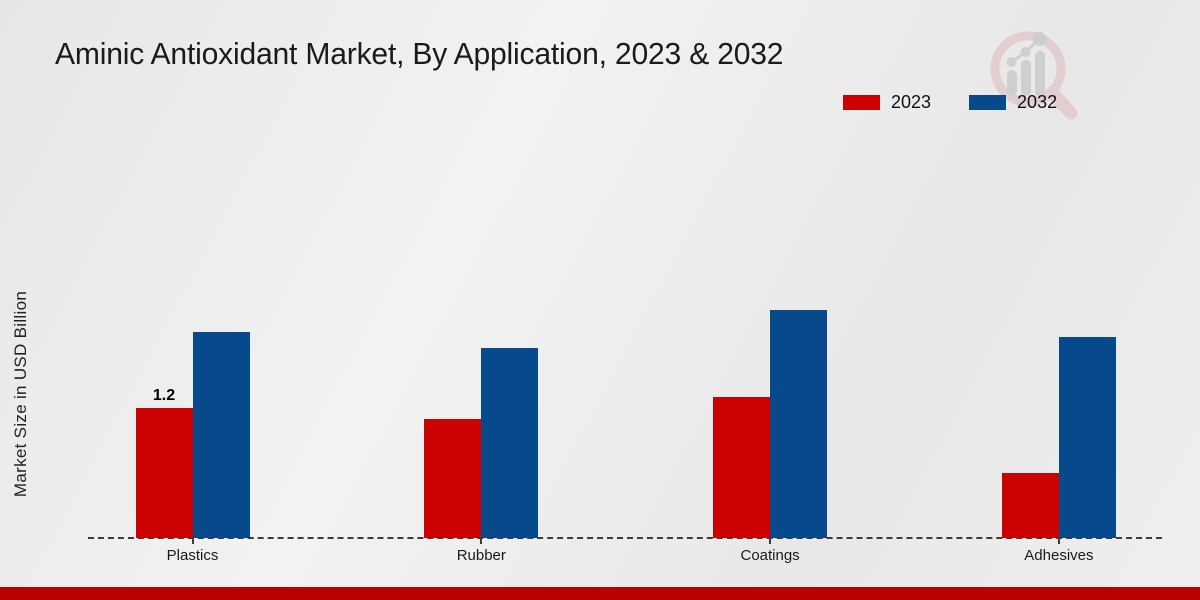 The width and height of the screenshot is (1200, 600). What do you see at coordinates (988, 102) in the screenshot?
I see `legend-swatch-2032` at bounding box center [988, 102].